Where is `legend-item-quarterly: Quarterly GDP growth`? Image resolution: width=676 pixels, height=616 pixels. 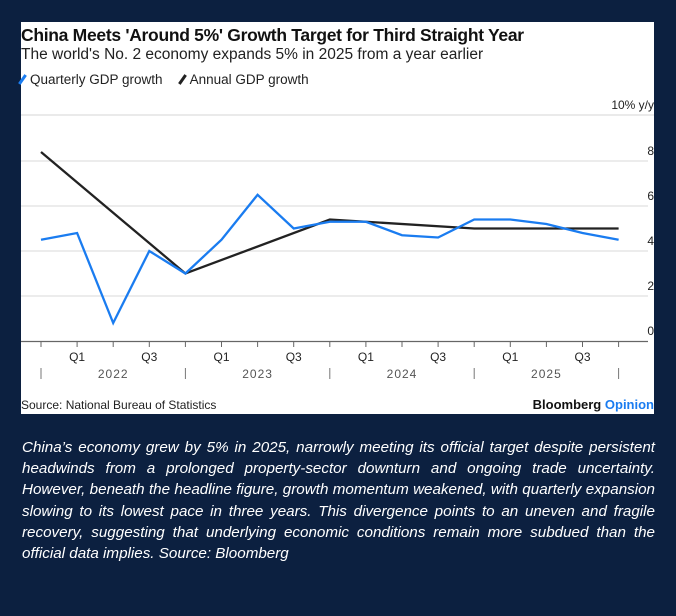 legend-item-quarterly: Quarterly GDP growth is located at coordinates (90, 79).